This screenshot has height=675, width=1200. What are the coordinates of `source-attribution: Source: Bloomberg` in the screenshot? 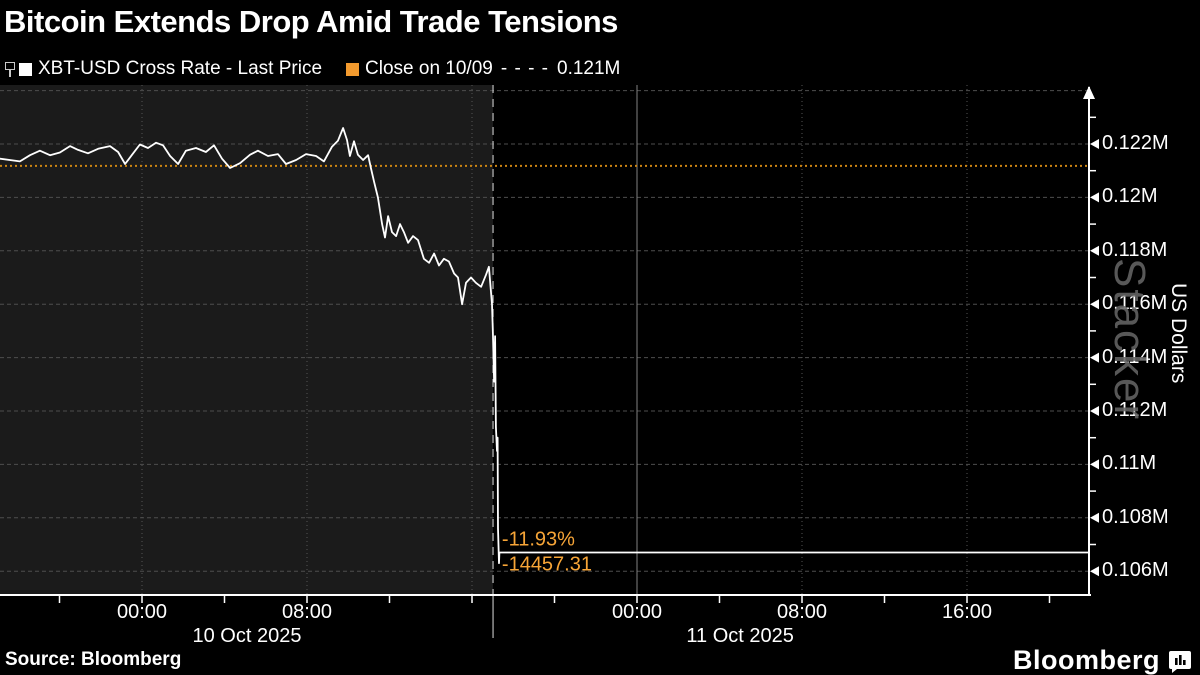 It's located at (93, 659).